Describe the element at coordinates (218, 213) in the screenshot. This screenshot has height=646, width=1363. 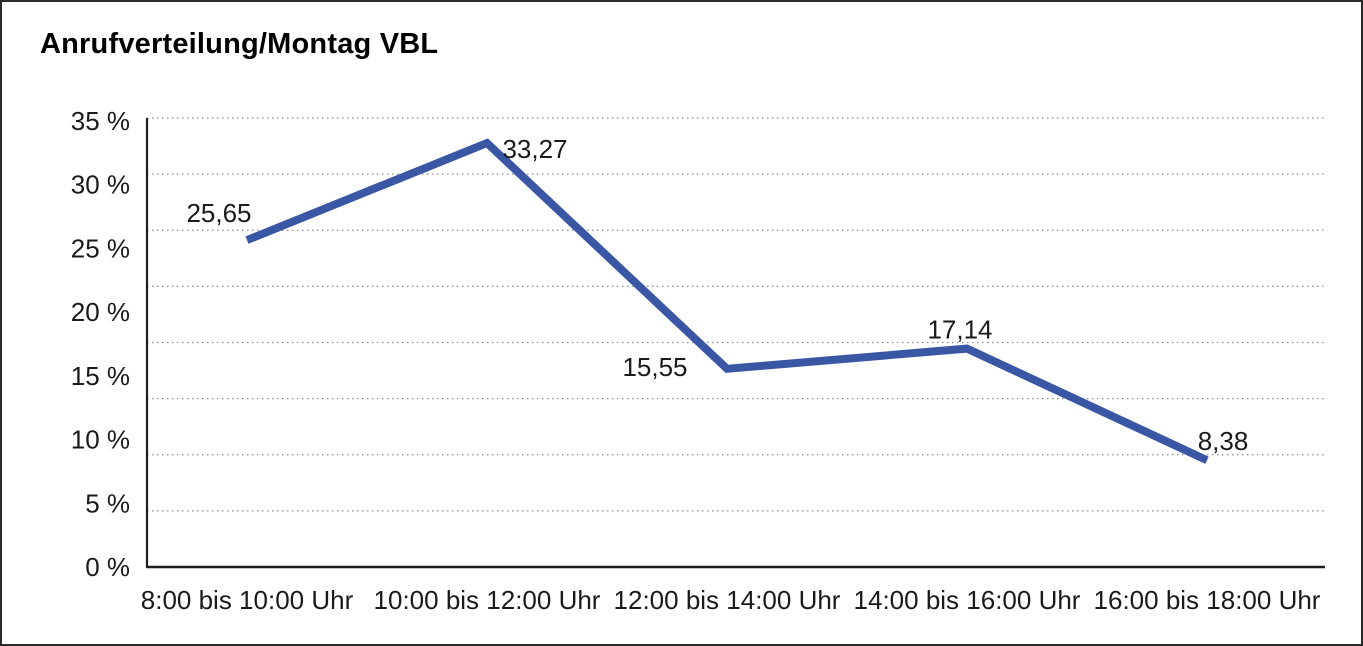
I see `data-point-label: 25,65` at that location.